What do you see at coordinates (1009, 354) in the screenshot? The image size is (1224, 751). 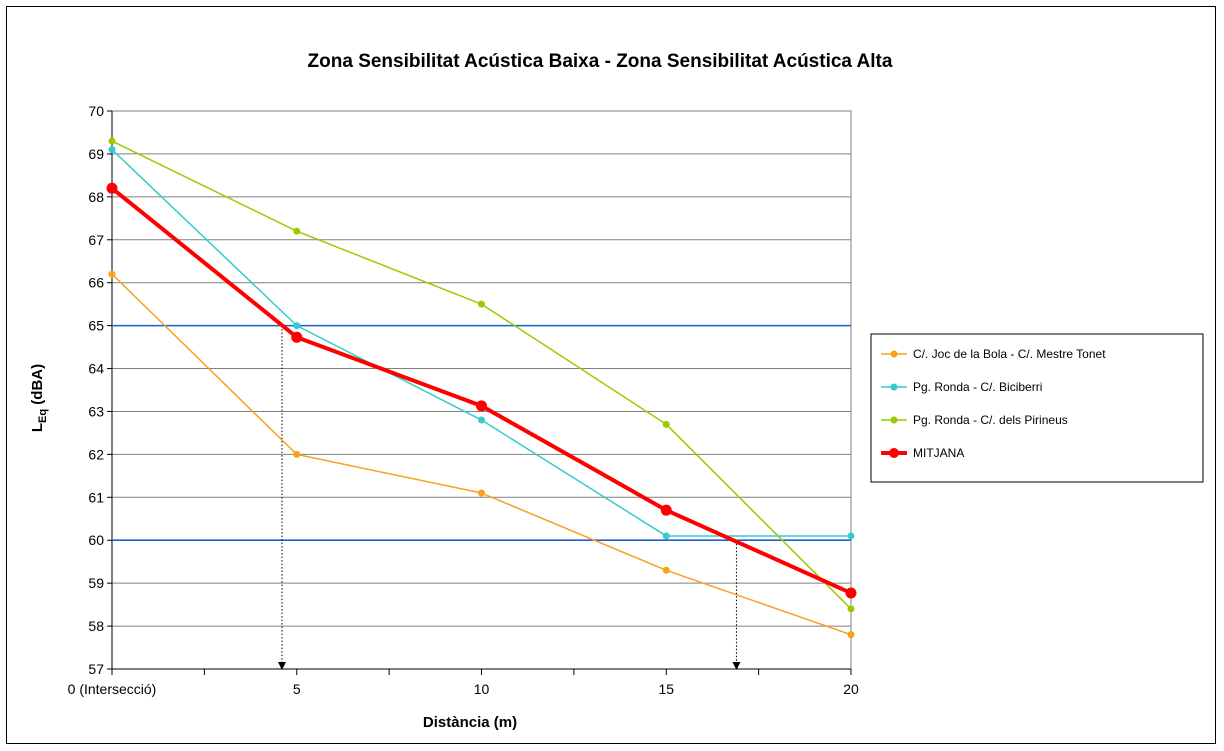 I see `legend-item-label: C/. Joc de la Bola - C/. Mestre Tonet` at bounding box center [1009, 354].